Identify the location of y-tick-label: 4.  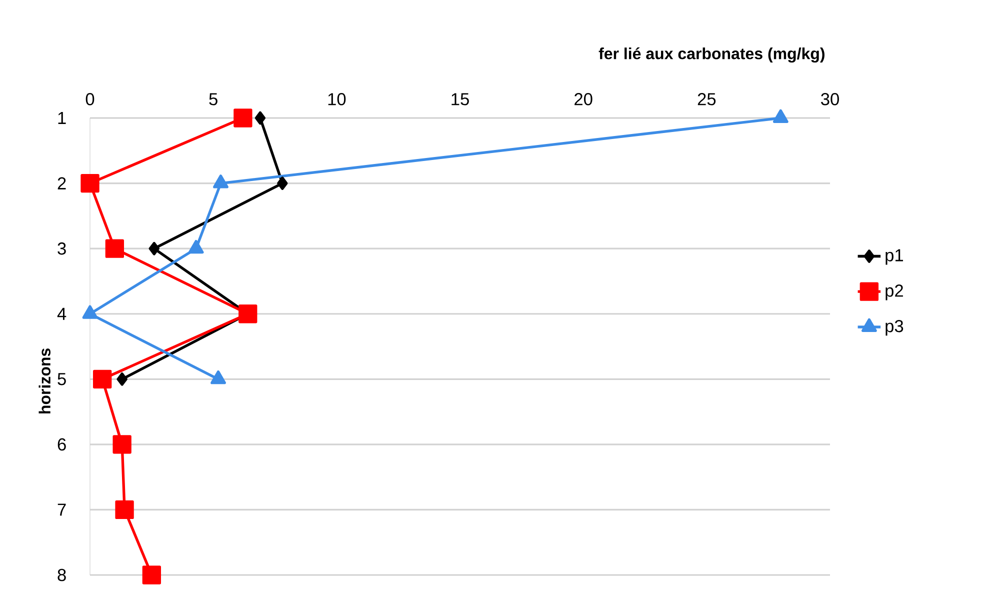
(61, 314).